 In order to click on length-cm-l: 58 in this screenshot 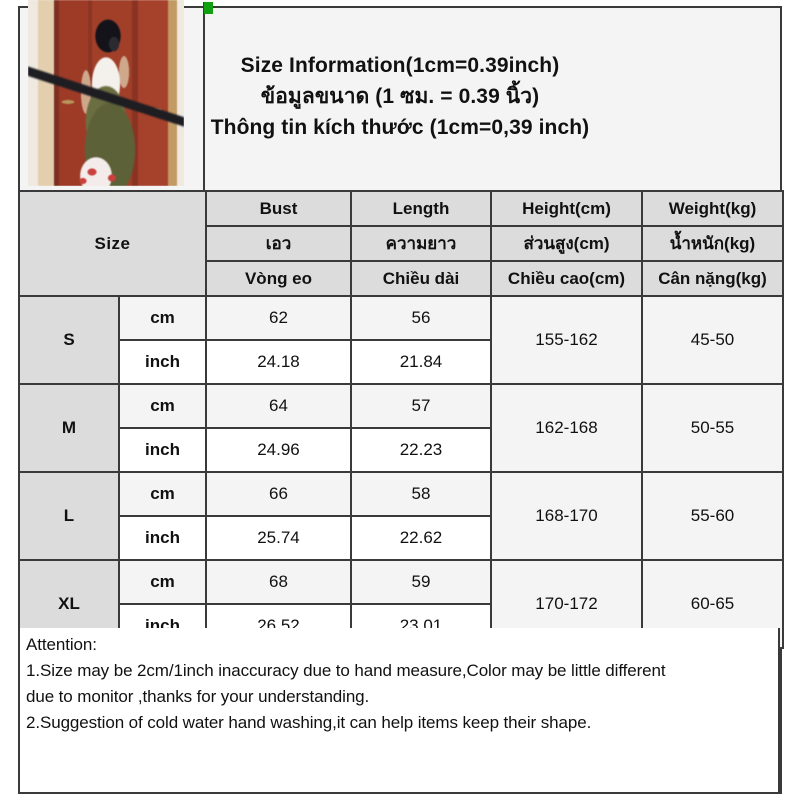, I will do `click(421, 494)`.